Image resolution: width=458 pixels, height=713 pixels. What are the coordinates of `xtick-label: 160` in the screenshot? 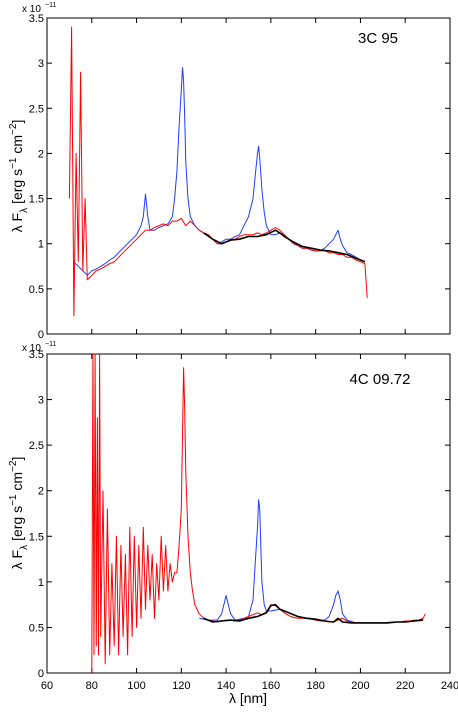 It's located at (271, 686).